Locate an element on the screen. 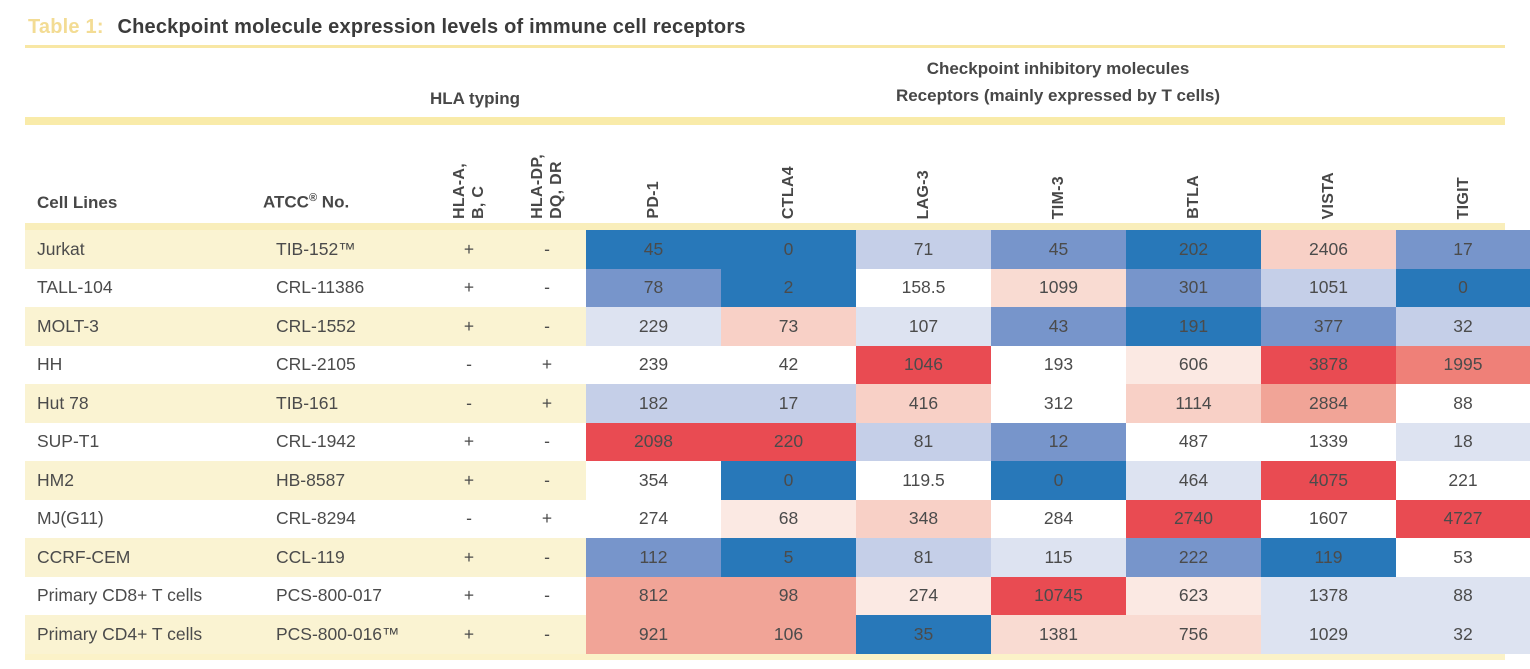 Image resolution: width=1530 pixels, height=669 pixels. table-row: HM2 HB-8587 + -354 0 119.5 0 464 4075 221 is located at coordinates (777, 480).